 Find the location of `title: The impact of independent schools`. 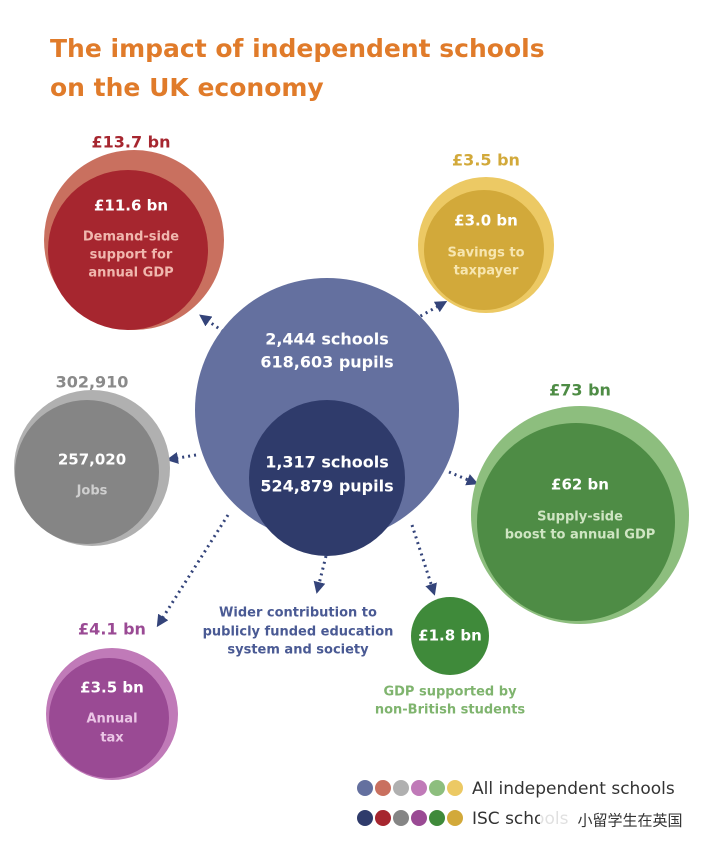

title: The impact of independent schools is located at coordinates (297, 48).